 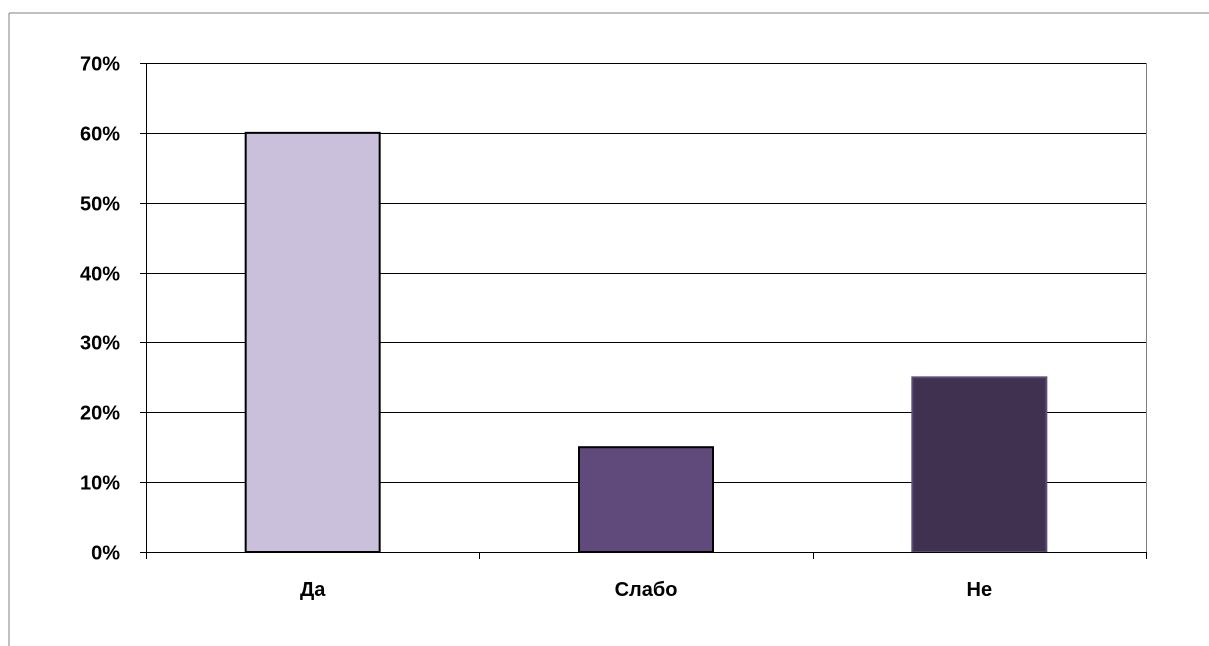 What do you see at coordinates (100, 275) in the screenshot?
I see `y-tick-label: 40%` at bounding box center [100, 275].